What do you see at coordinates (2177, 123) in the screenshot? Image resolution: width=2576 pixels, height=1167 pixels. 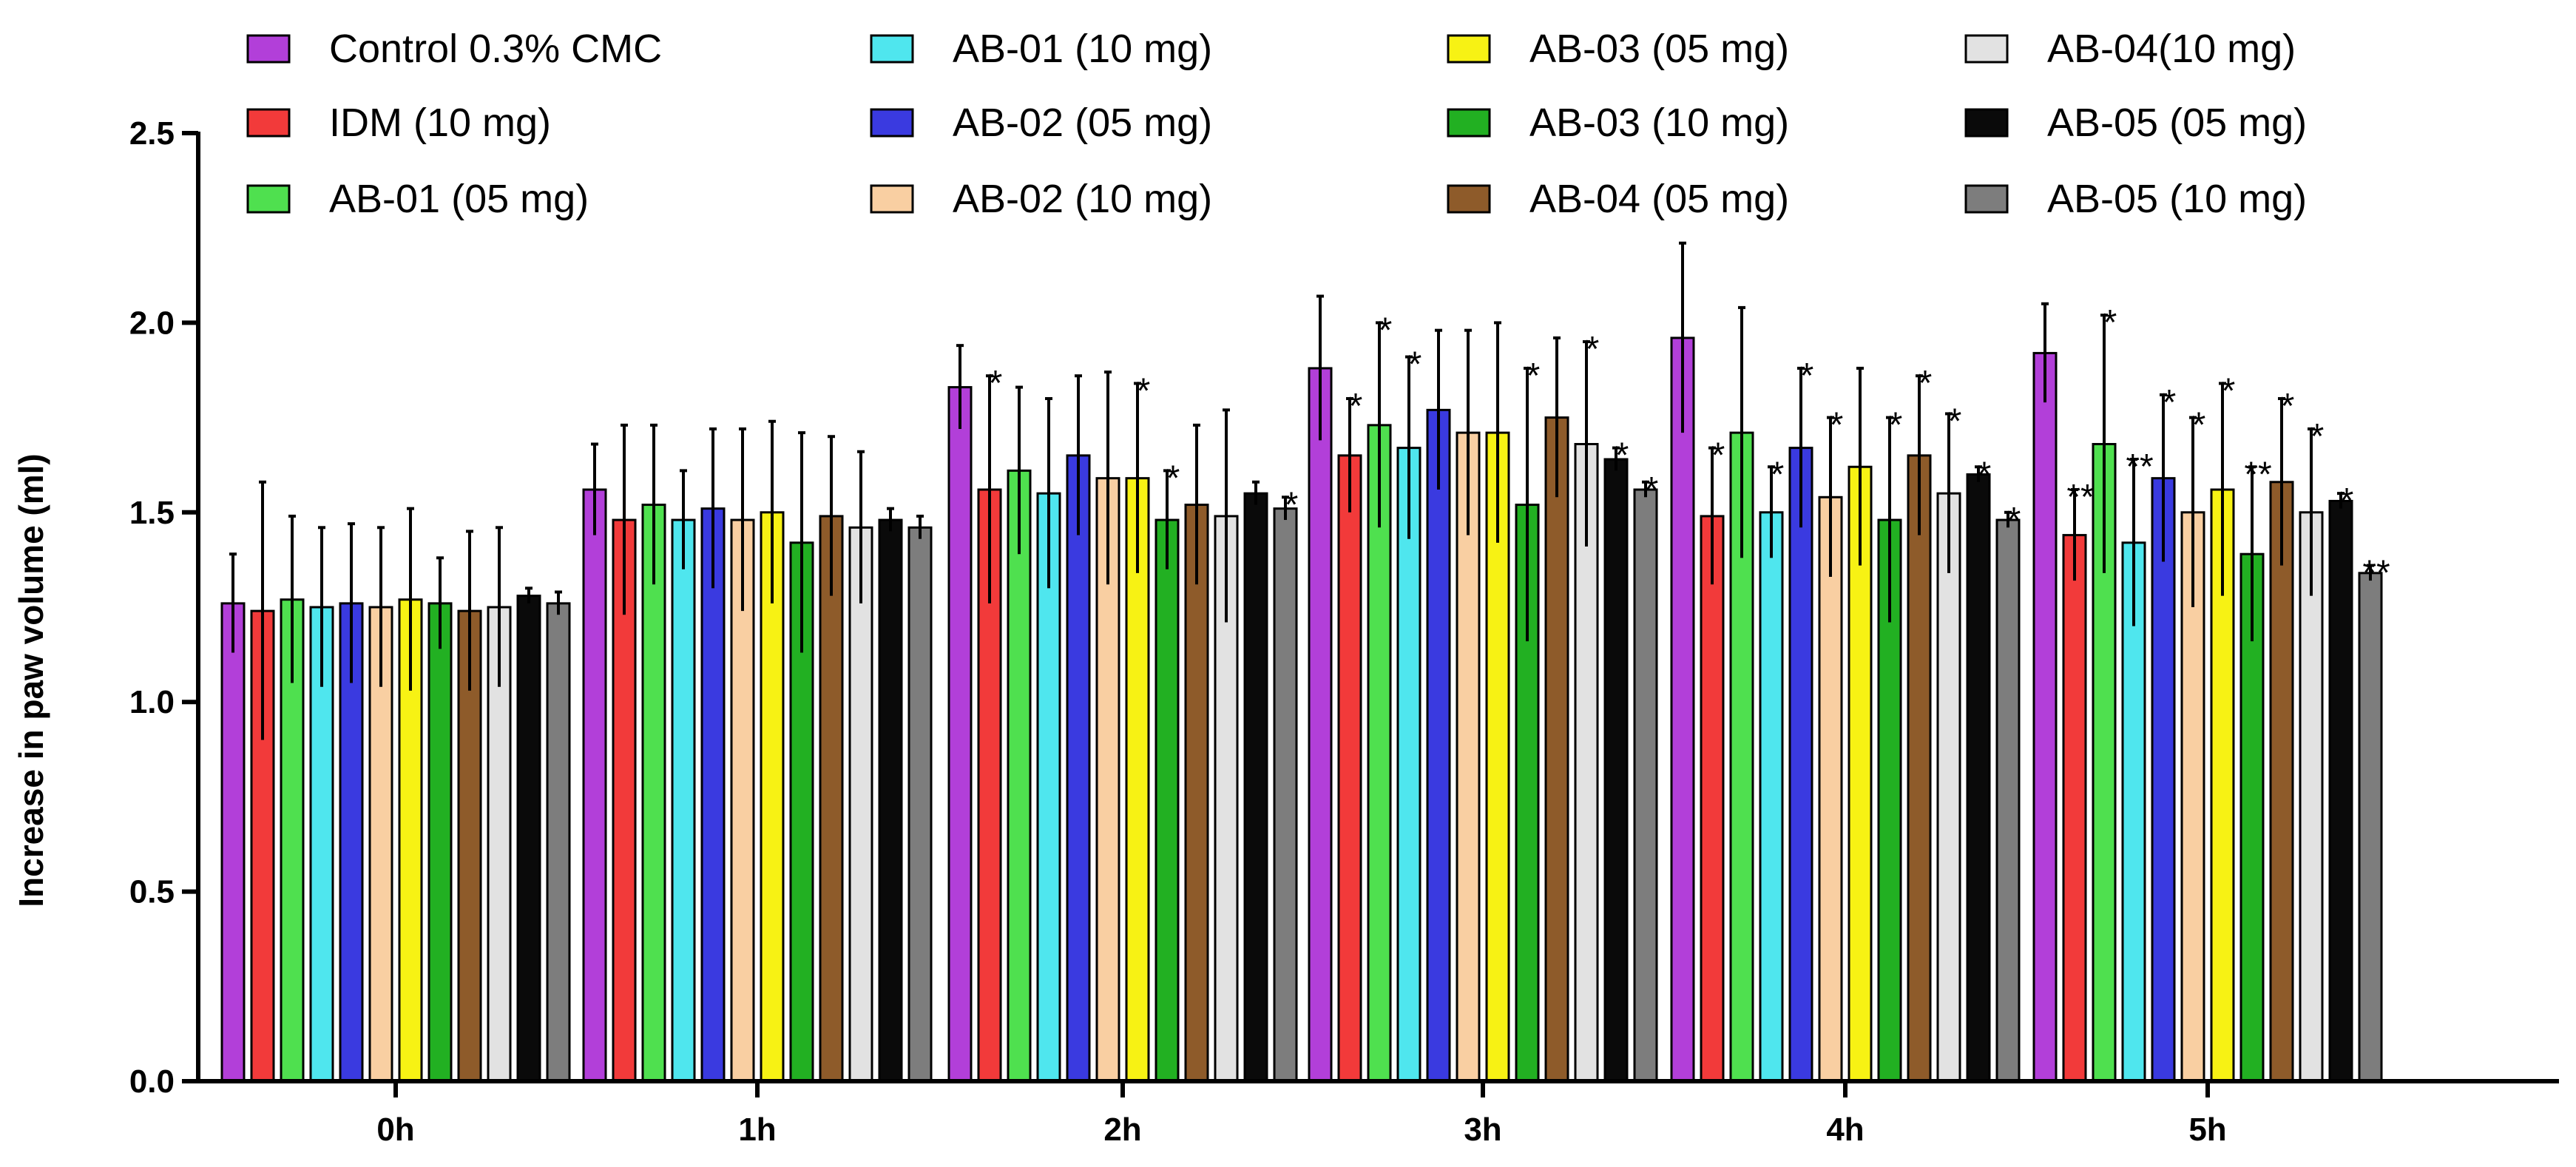 I see `legend-label: AB-05 (05 mg)` at bounding box center [2177, 123].